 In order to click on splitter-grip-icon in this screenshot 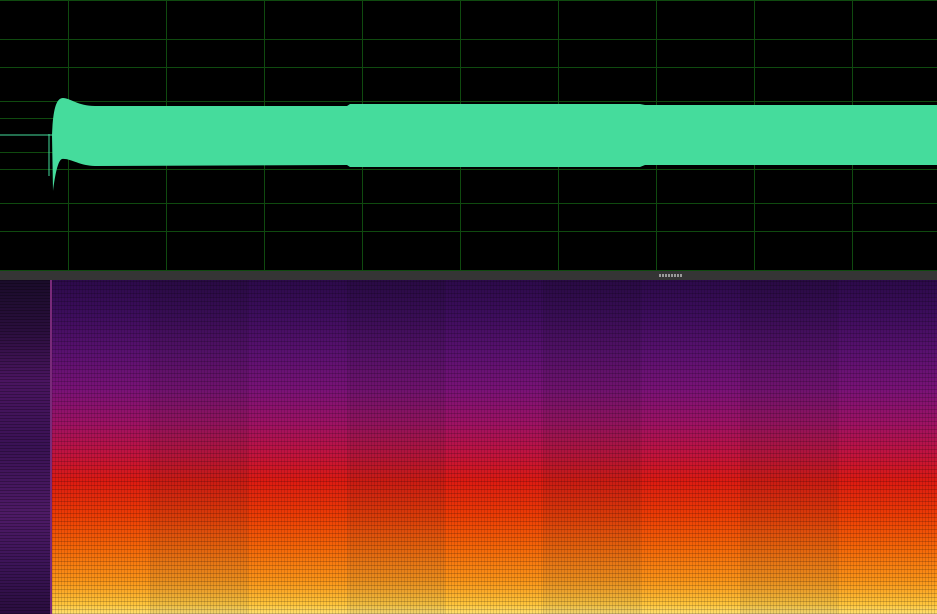, I will do `click(671, 275)`.